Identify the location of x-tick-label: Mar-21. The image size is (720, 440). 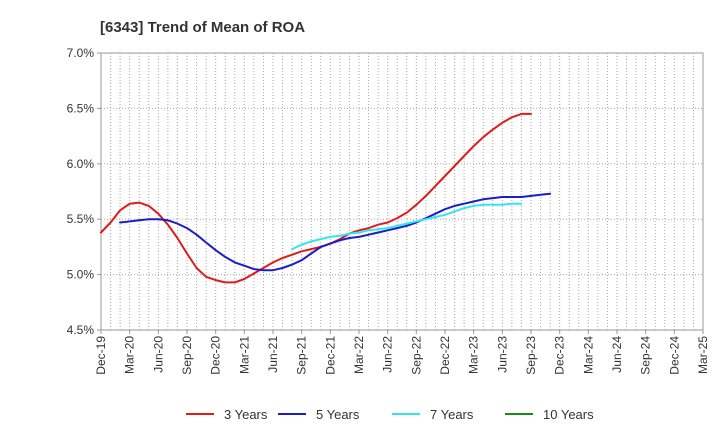
(244, 355).